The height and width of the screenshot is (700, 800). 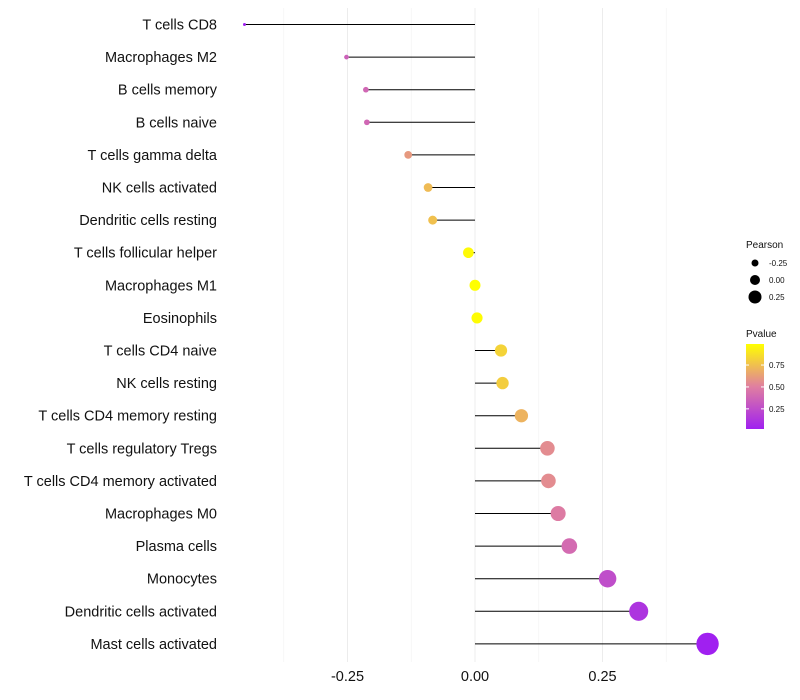 I want to click on y-axis-label: Plasma cells, so click(x=176, y=547).